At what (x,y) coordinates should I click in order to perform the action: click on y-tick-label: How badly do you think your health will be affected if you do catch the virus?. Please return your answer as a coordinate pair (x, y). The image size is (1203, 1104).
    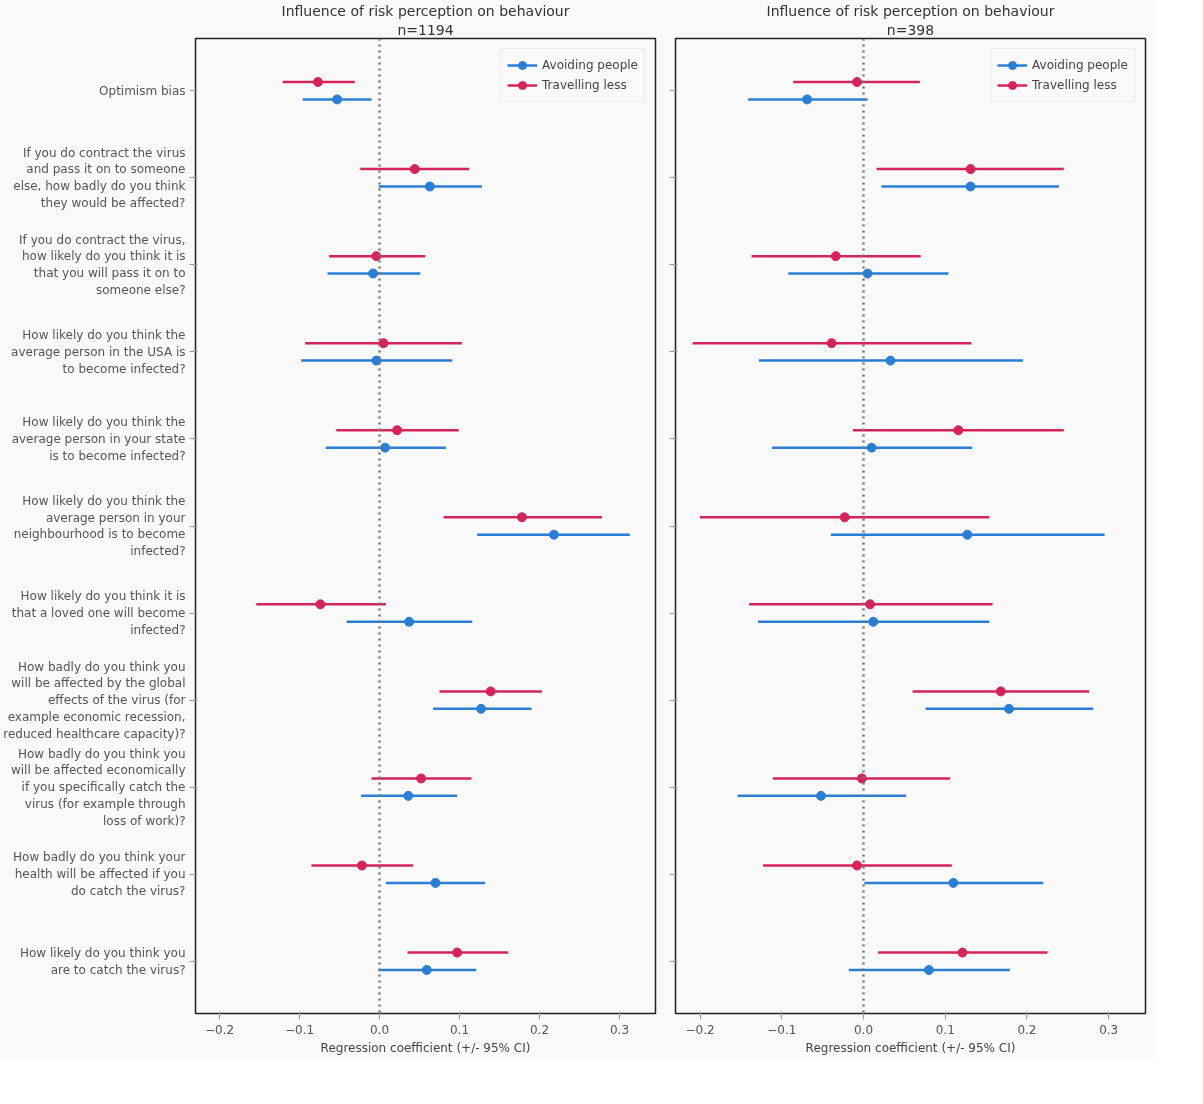
    Looking at the image, I should click on (99, 874).